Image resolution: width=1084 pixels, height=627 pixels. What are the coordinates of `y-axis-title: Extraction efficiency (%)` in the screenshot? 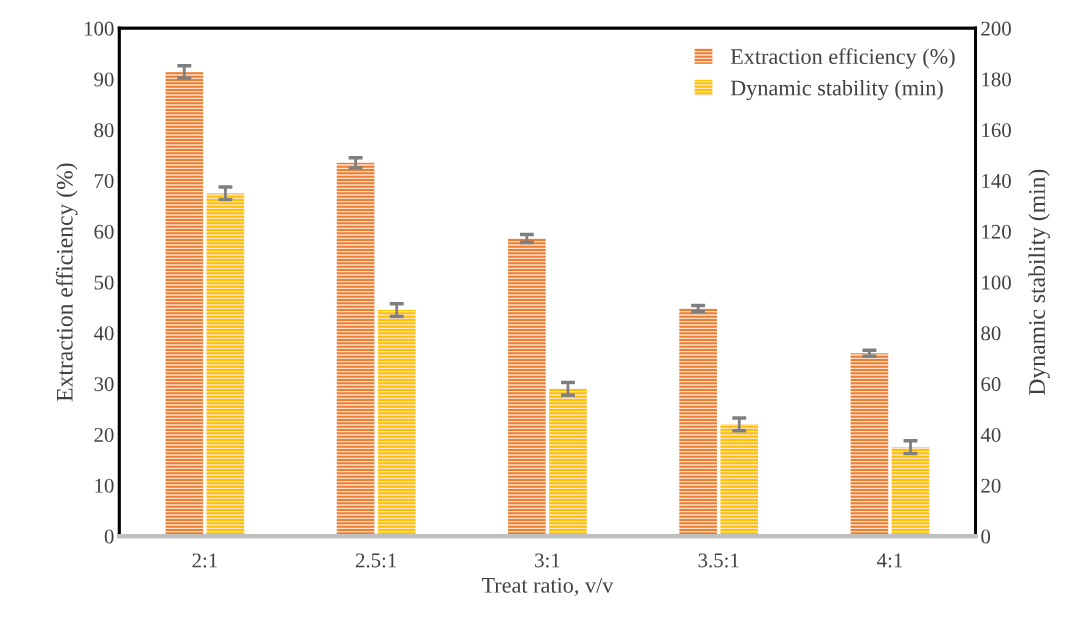 It's located at (66, 282).